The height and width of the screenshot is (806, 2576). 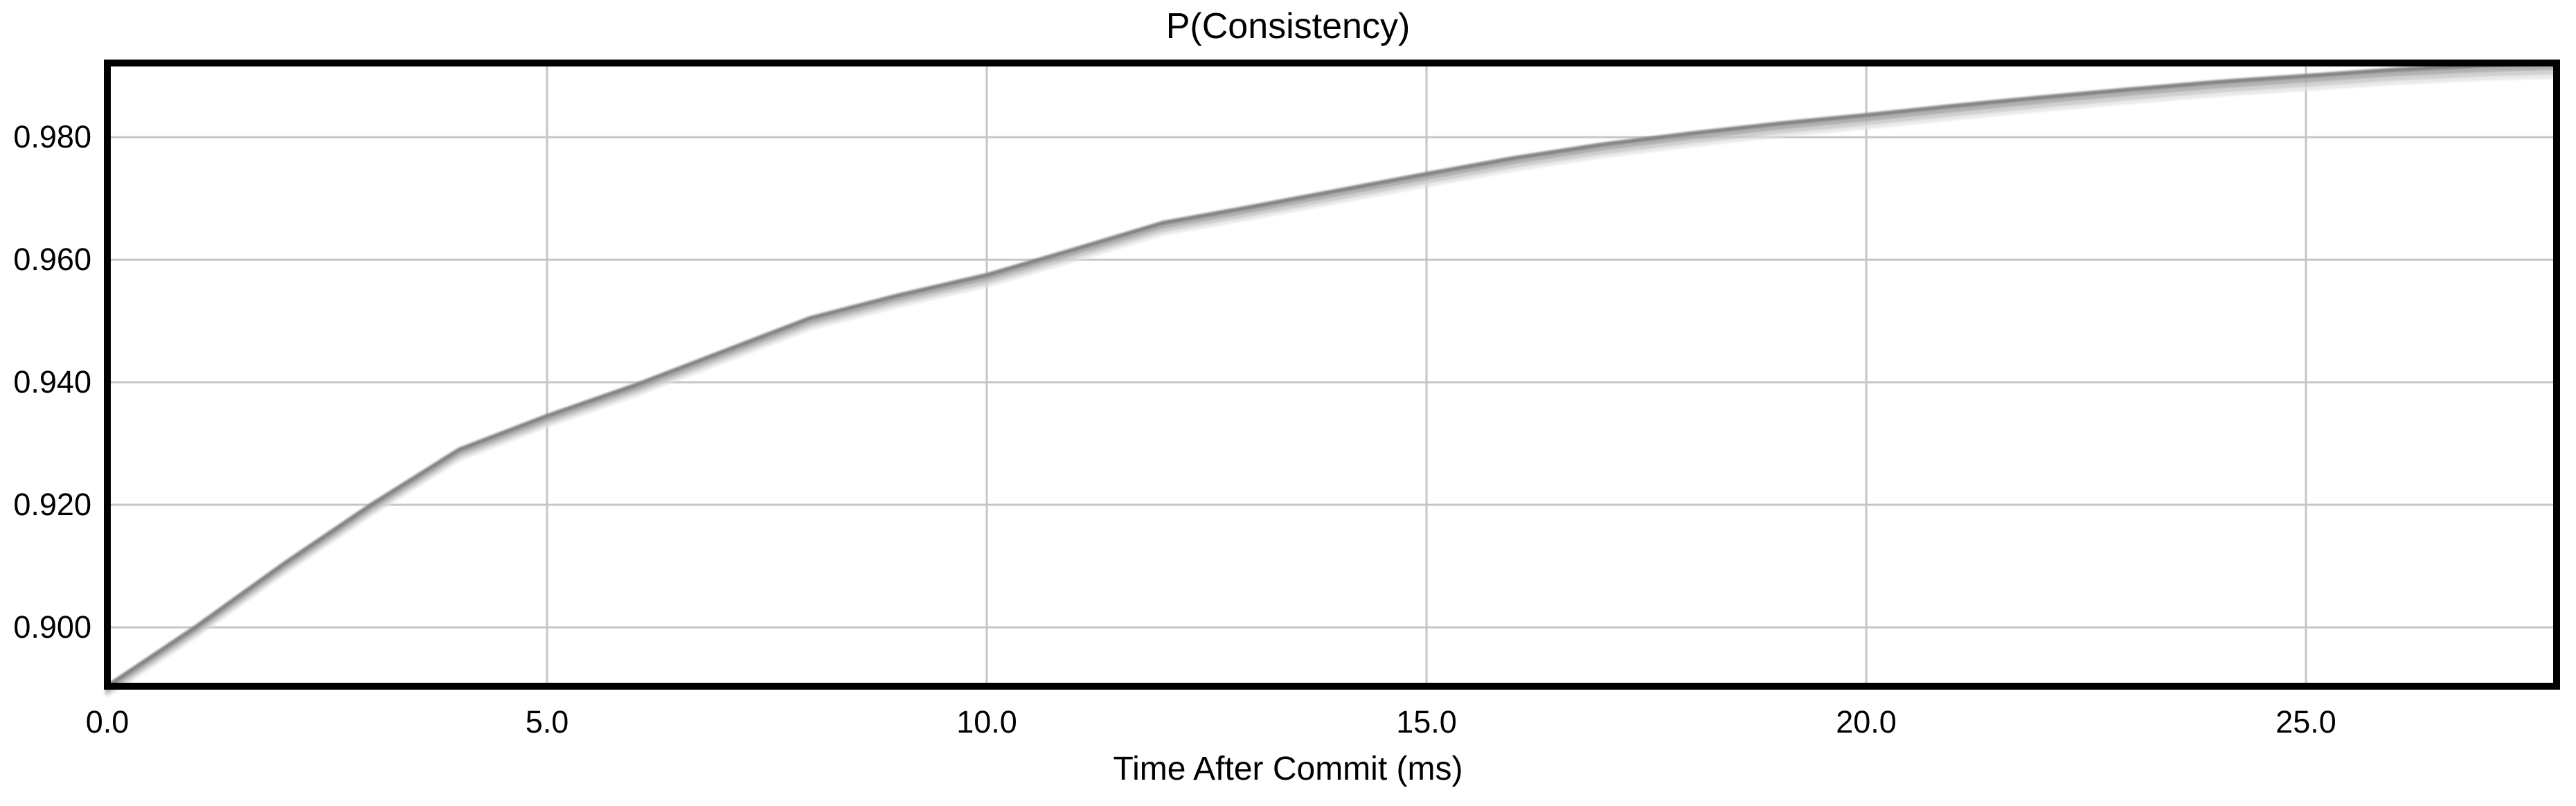 What do you see at coordinates (1288, 769) in the screenshot?
I see `x-axis-label: Time After Commit (ms)` at bounding box center [1288, 769].